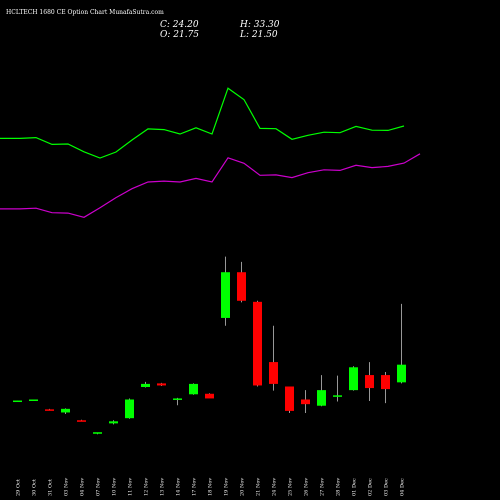 The image size is (500, 500). I want to click on x-tick-label: 01 Dec, so click(355, 487).